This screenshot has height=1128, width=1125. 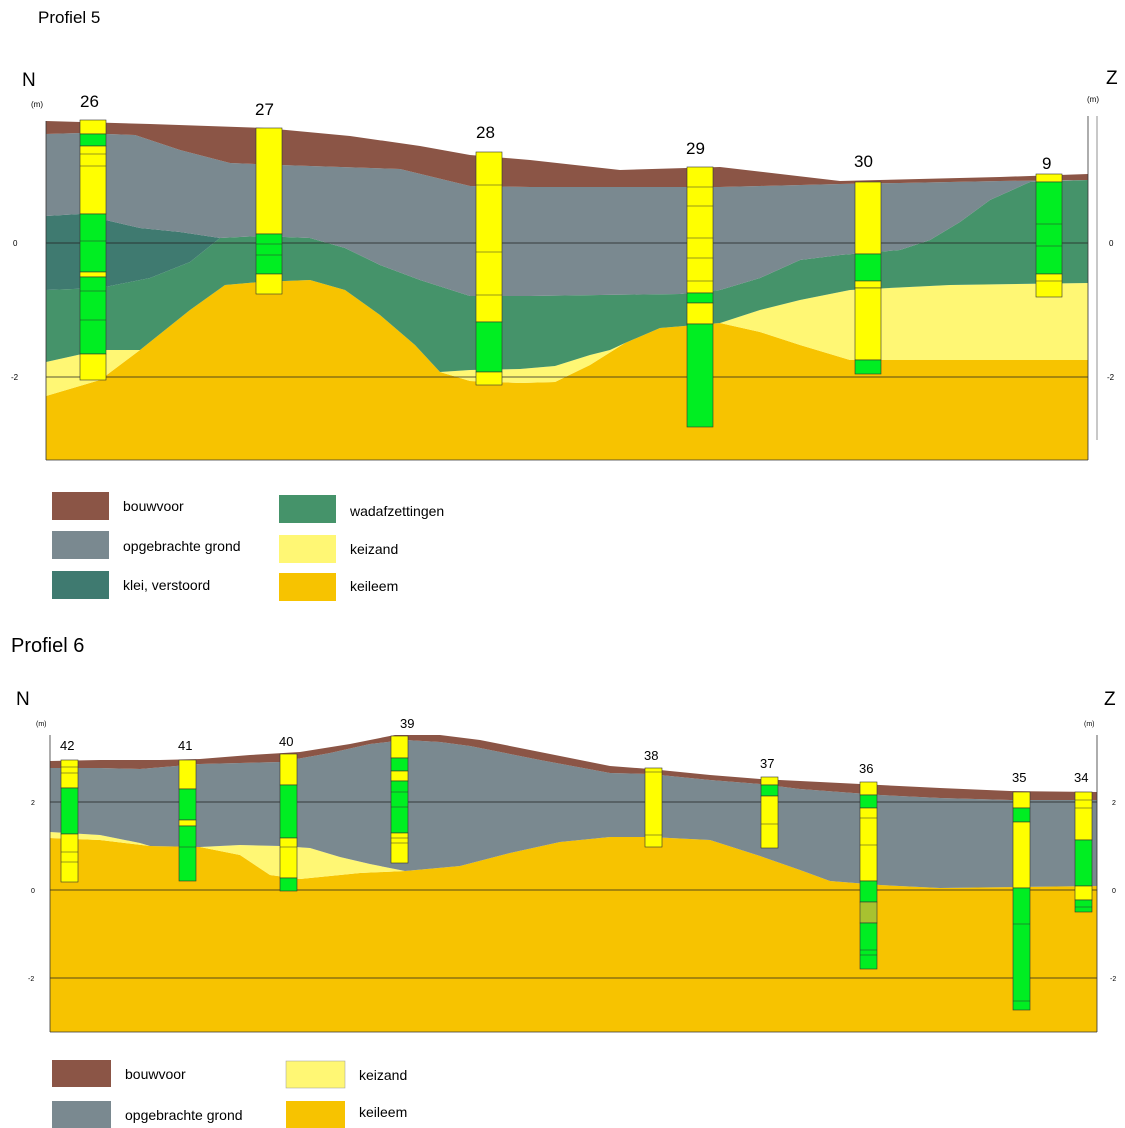 What do you see at coordinates (573, 767) in the screenshot?
I see `p6-bouwvoor-layer` at bounding box center [573, 767].